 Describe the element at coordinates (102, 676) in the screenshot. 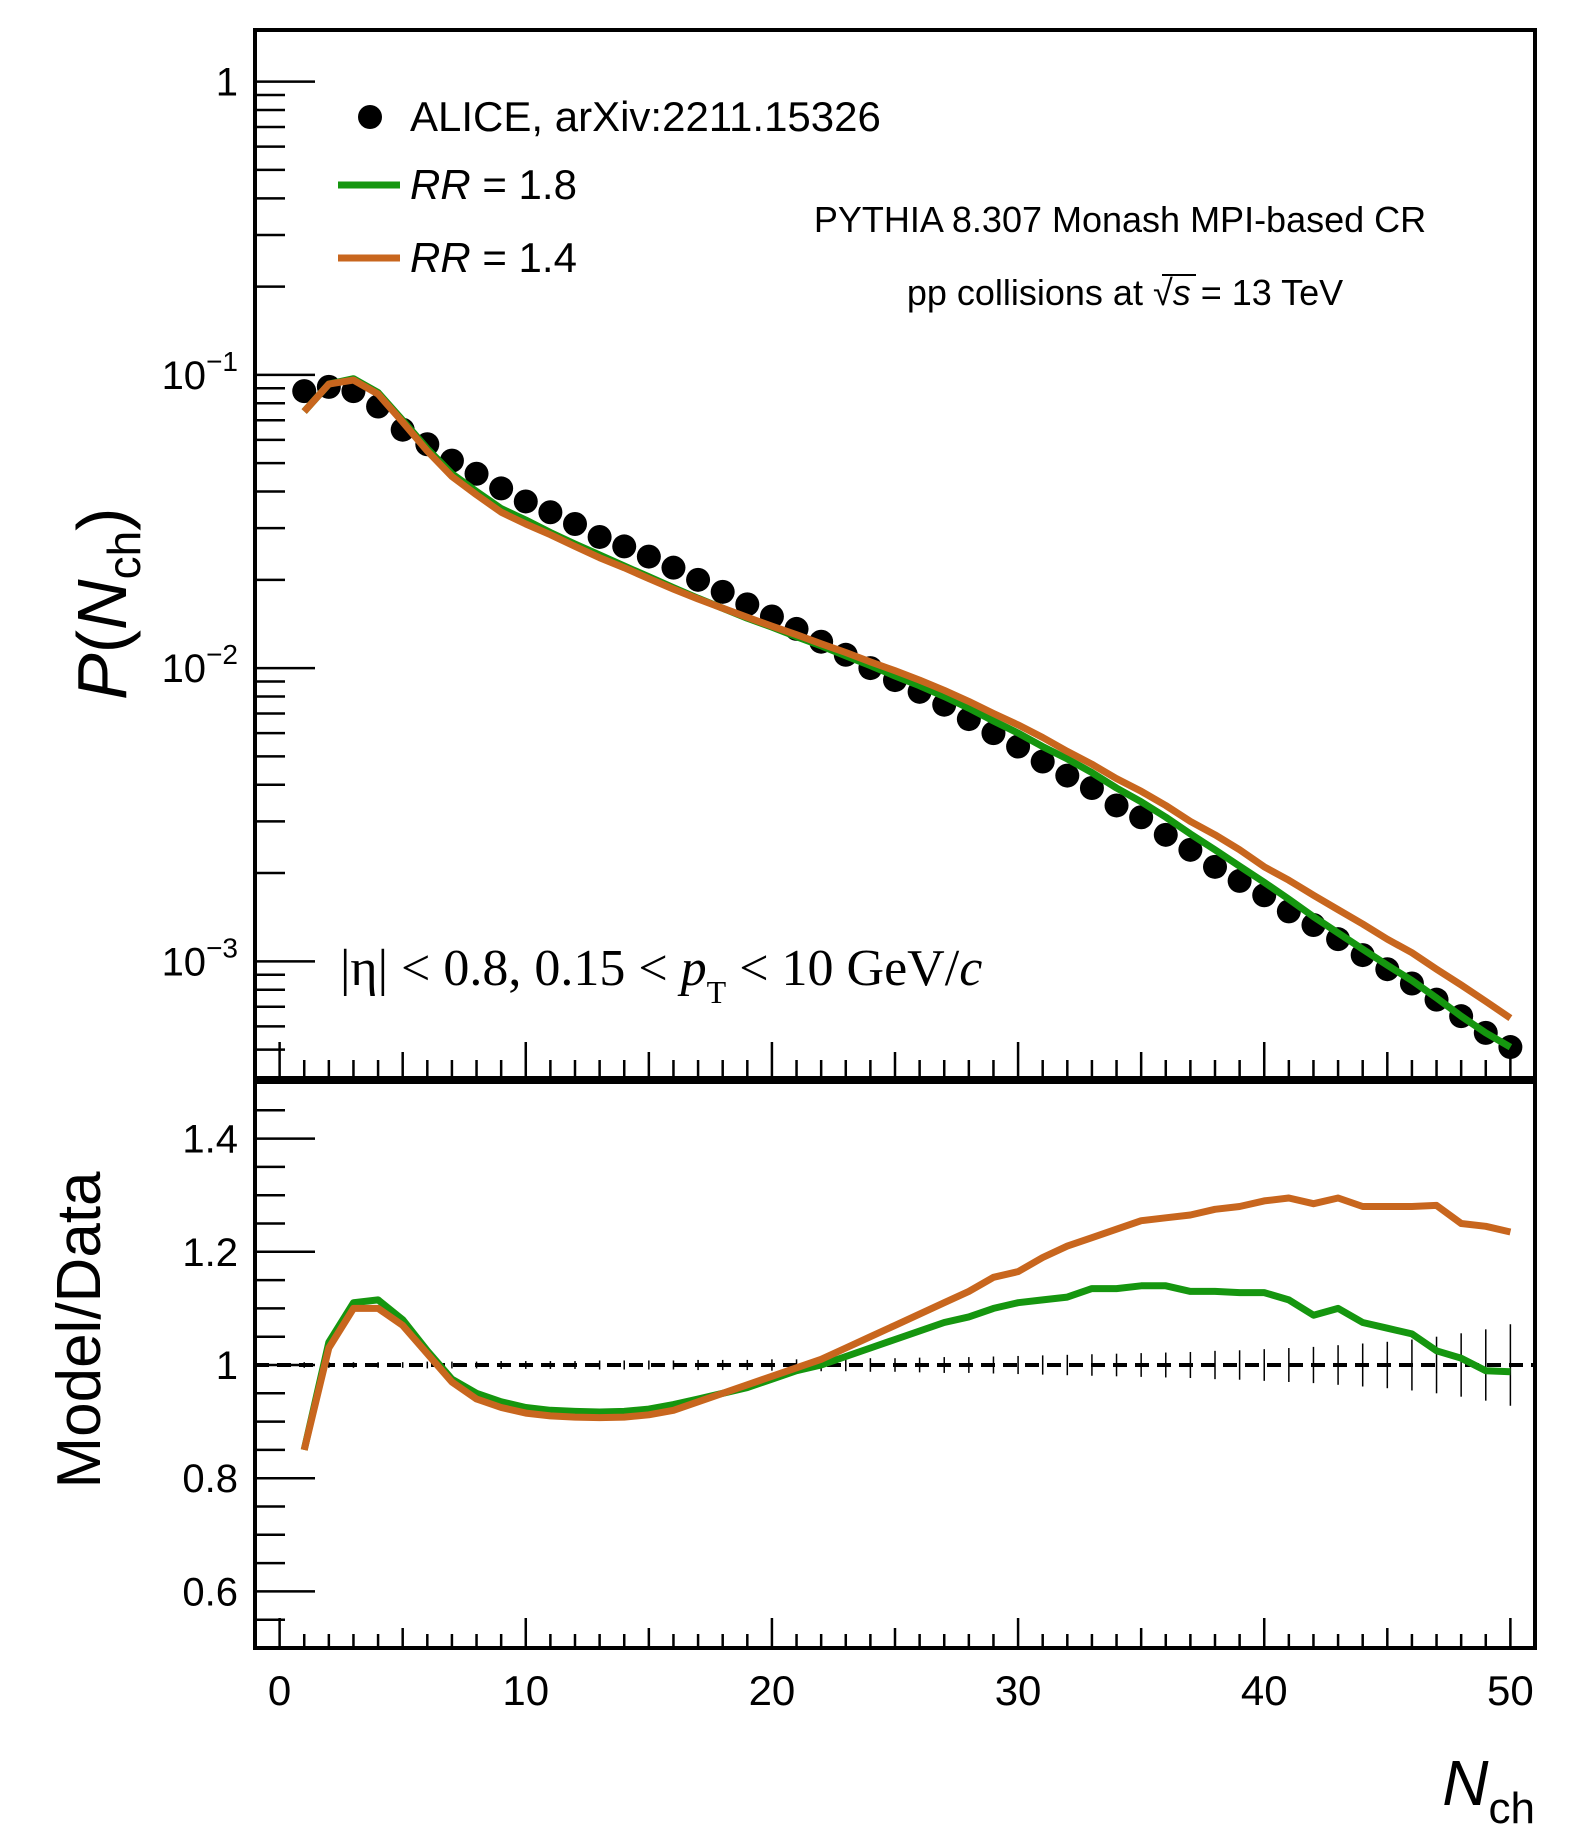

I see `y-title-p: P` at that location.